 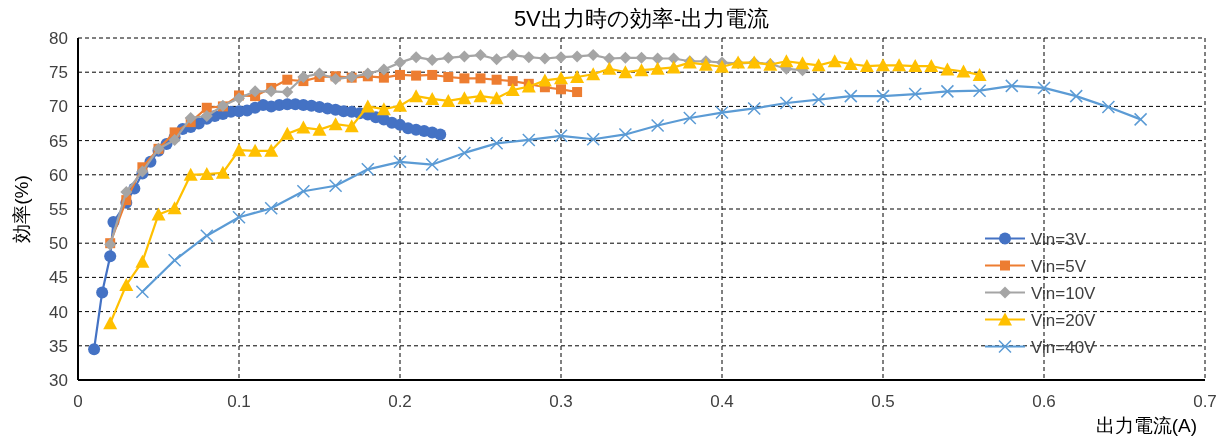 What do you see at coordinates (58, 38) in the screenshot?
I see `y-tick-label: 80` at bounding box center [58, 38].